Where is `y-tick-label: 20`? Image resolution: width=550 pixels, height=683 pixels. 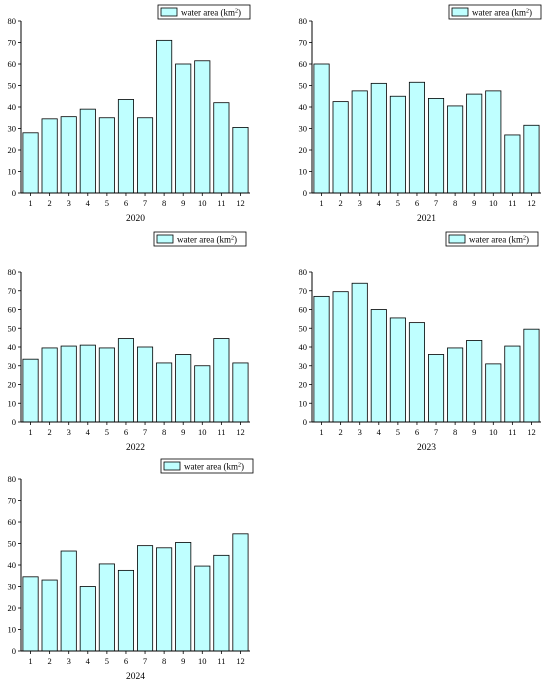 y-tick-label: 20 is located at coordinates (12, 385).